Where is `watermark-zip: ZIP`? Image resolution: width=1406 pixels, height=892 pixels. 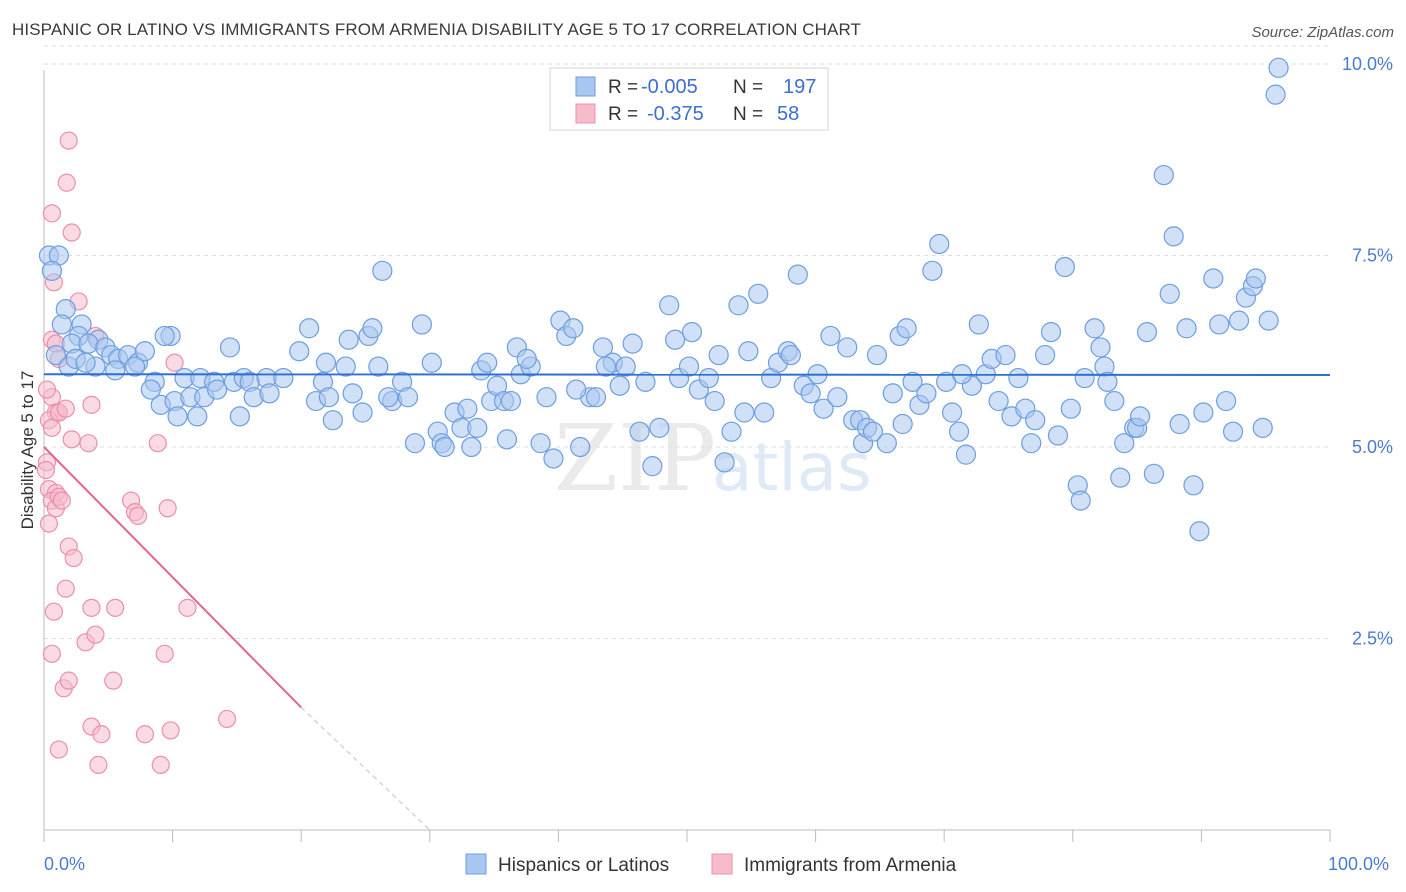
watermark-zip: ZIP is located at coordinates (635, 458).